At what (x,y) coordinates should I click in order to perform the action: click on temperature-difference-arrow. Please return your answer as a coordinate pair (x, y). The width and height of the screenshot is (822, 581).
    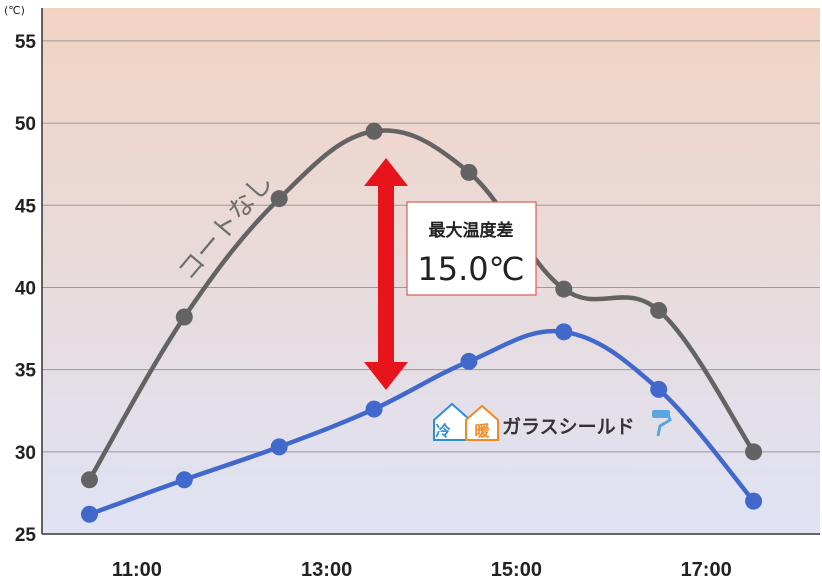
    Looking at the image, I should click on (386, 274).